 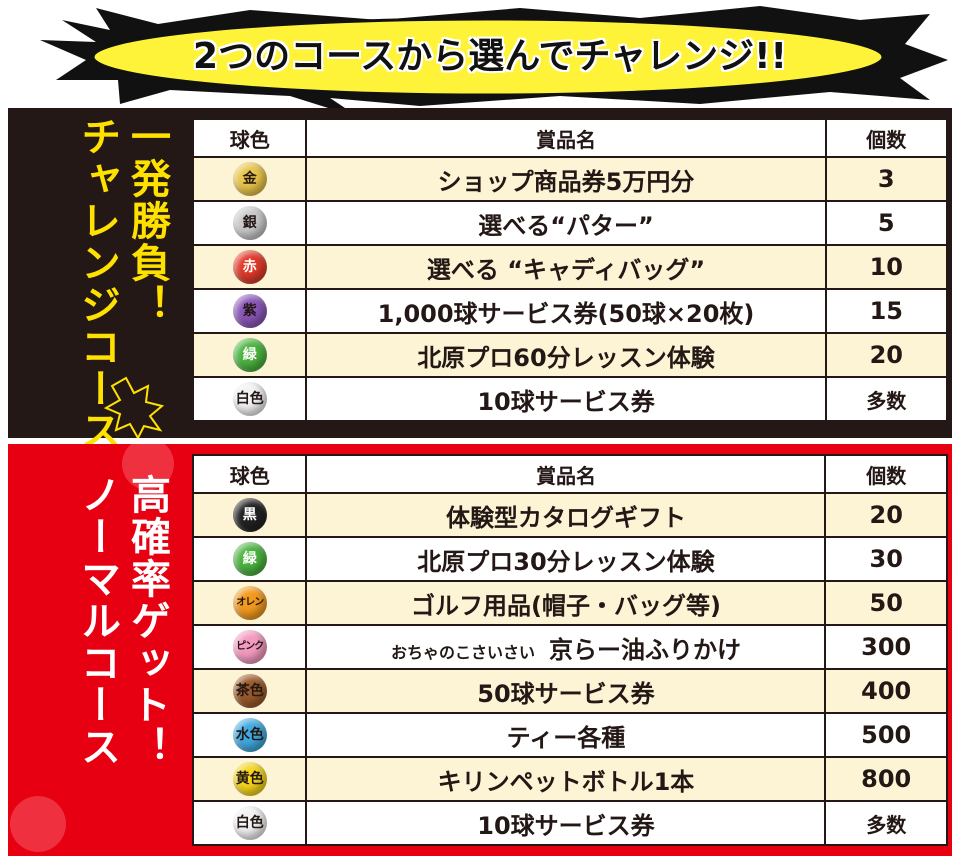 What do you see at coordinates (566, 603) in the screenshot?
I see `prize-name: ゴルフ用品(帽子・バッグ等)` at bounding box center [566, 603].